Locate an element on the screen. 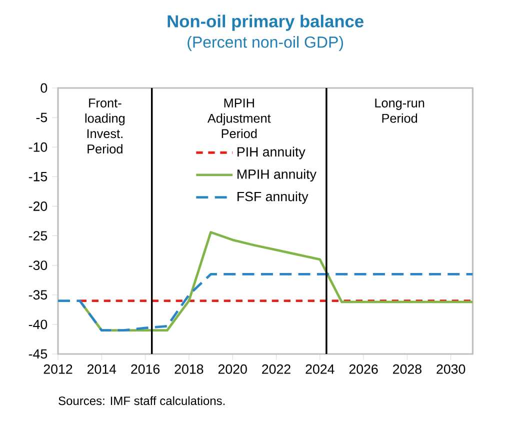 This screenshot has height=422, width=531. x-tick-label: 2014 is located at coordinates (101, 369).